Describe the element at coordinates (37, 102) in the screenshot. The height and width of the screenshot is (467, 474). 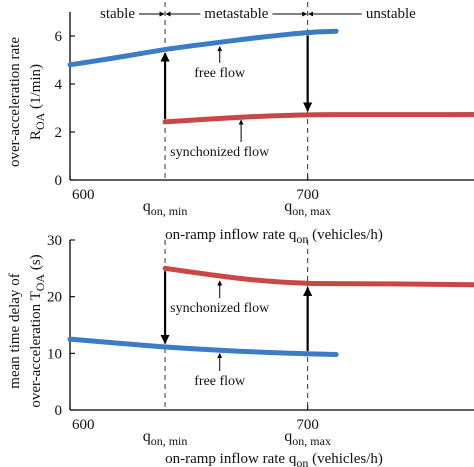
I see `y-axis-label-line2: ROA (1/min)` at that location.